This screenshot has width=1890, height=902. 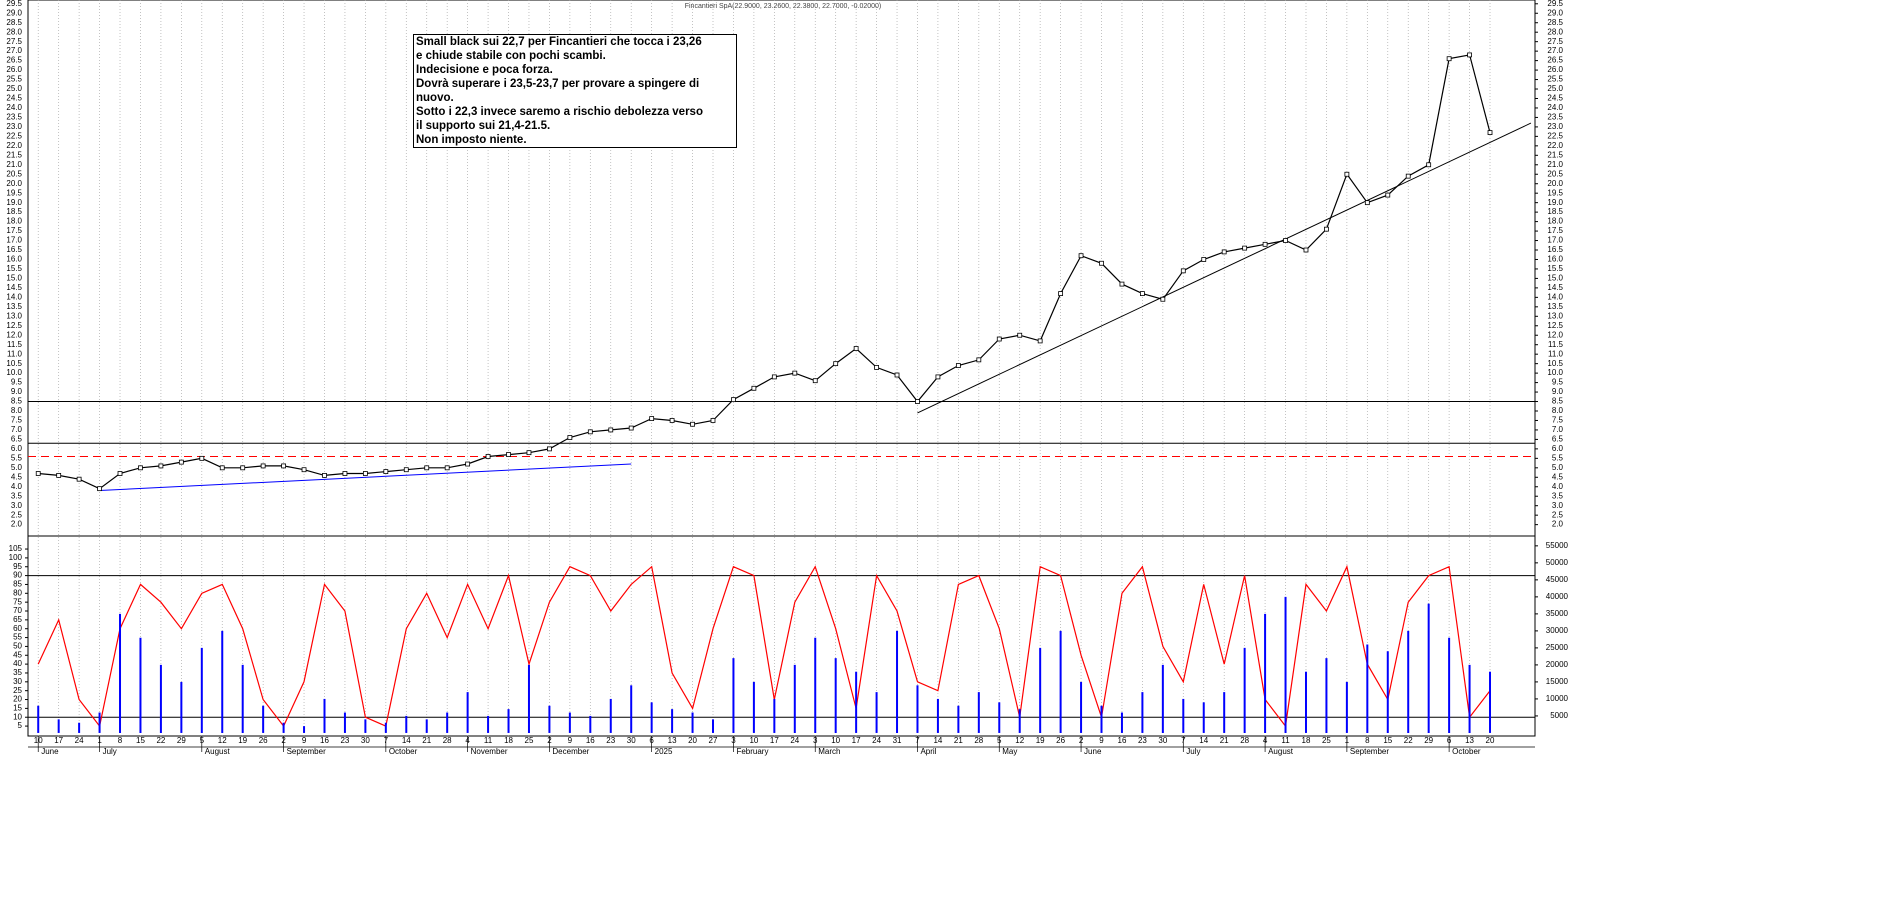 I want to click on osc-tick-label: 100, so click(x=16, y=557).